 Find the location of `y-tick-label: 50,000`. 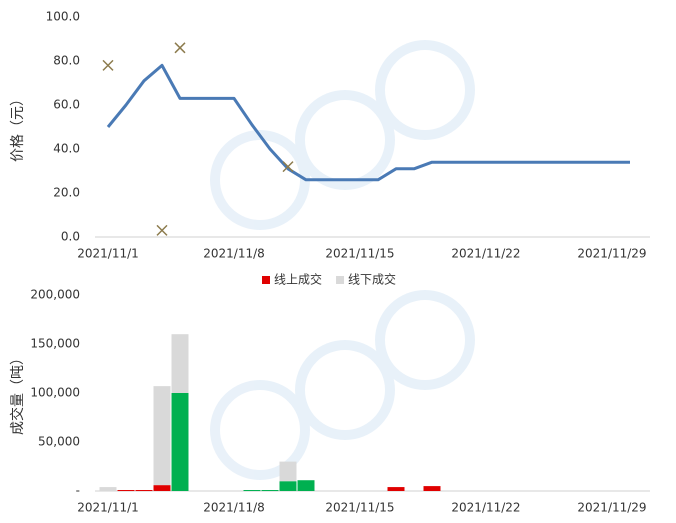

y-tick-label: 50,000 is located at coordinates (59, 442).